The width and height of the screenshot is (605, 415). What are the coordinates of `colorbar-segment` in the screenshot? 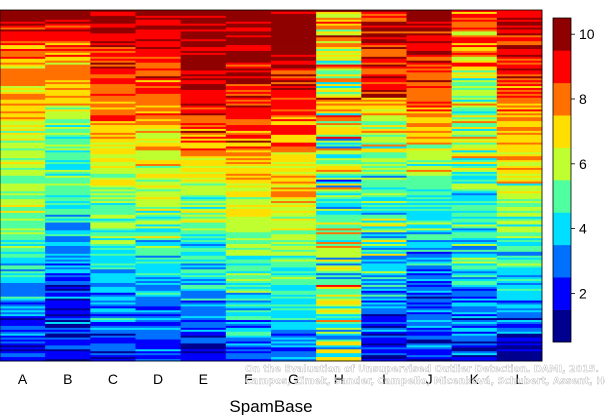 It's located at (562, 196).